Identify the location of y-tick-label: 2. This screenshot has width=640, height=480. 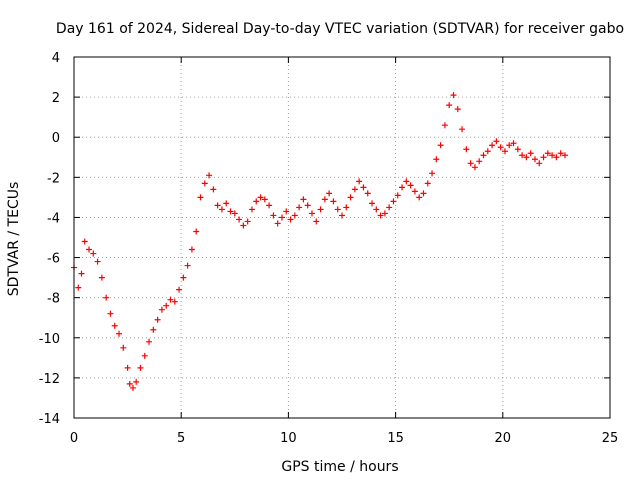
(56, 98).